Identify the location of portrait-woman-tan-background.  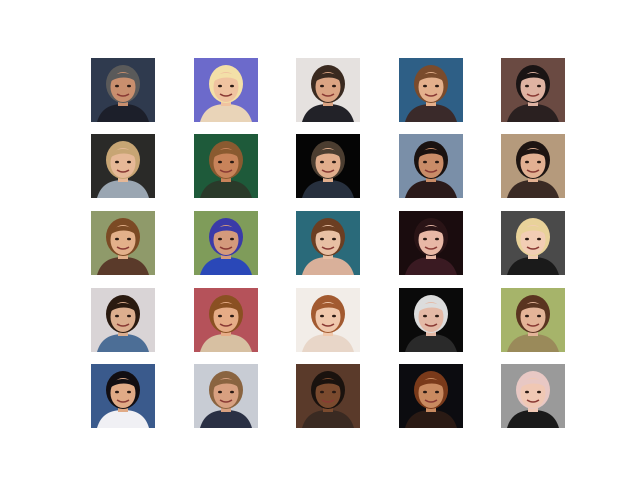
(533, 166).